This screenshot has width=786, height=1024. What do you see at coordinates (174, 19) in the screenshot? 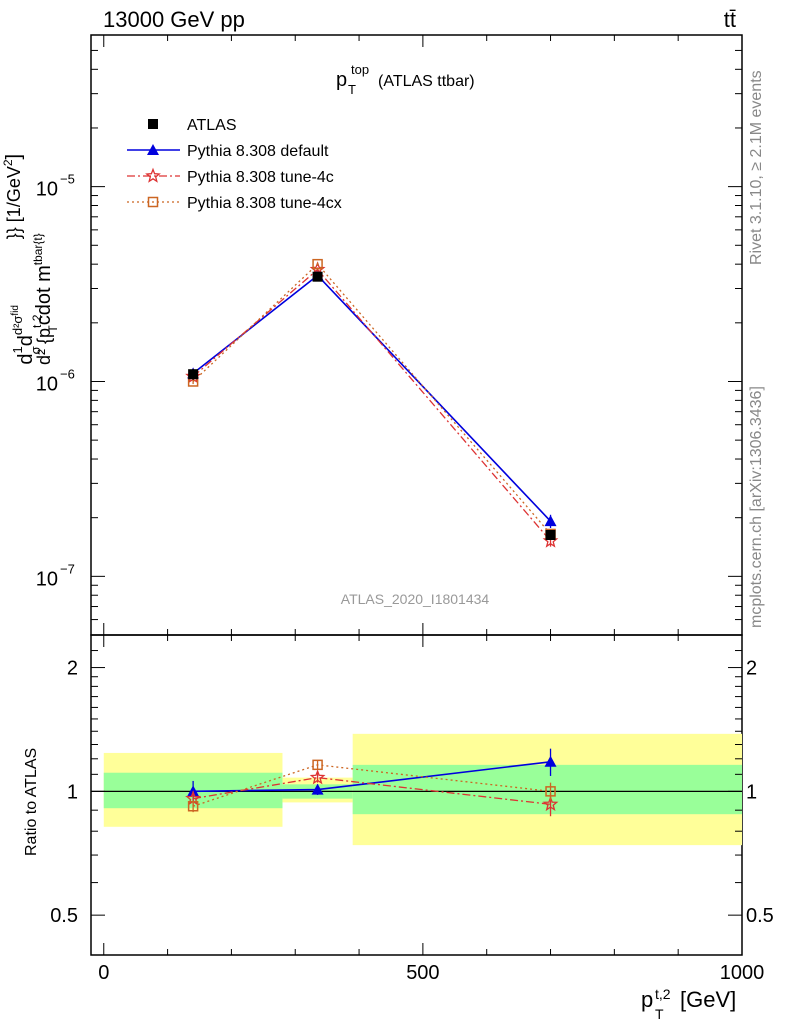
I see `energy-label: 13000 GeV pp` at bounding box center [174, 19].